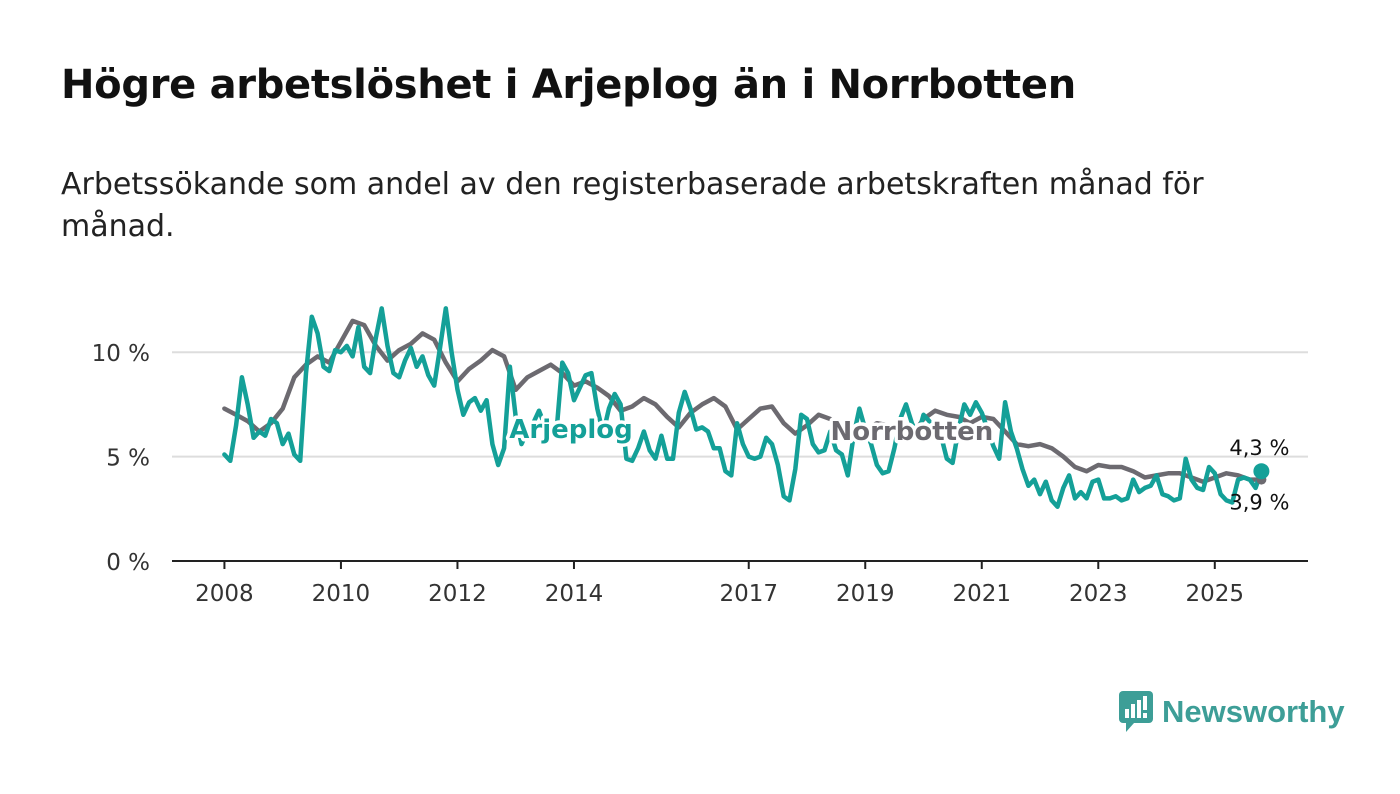 Image resolution: width=1400 pixels, height=794 pixels. What do you see at coordinates (748, 594) in the screenshot?
I see `x-tick-label: 2017` at bounding box center [748, 594].